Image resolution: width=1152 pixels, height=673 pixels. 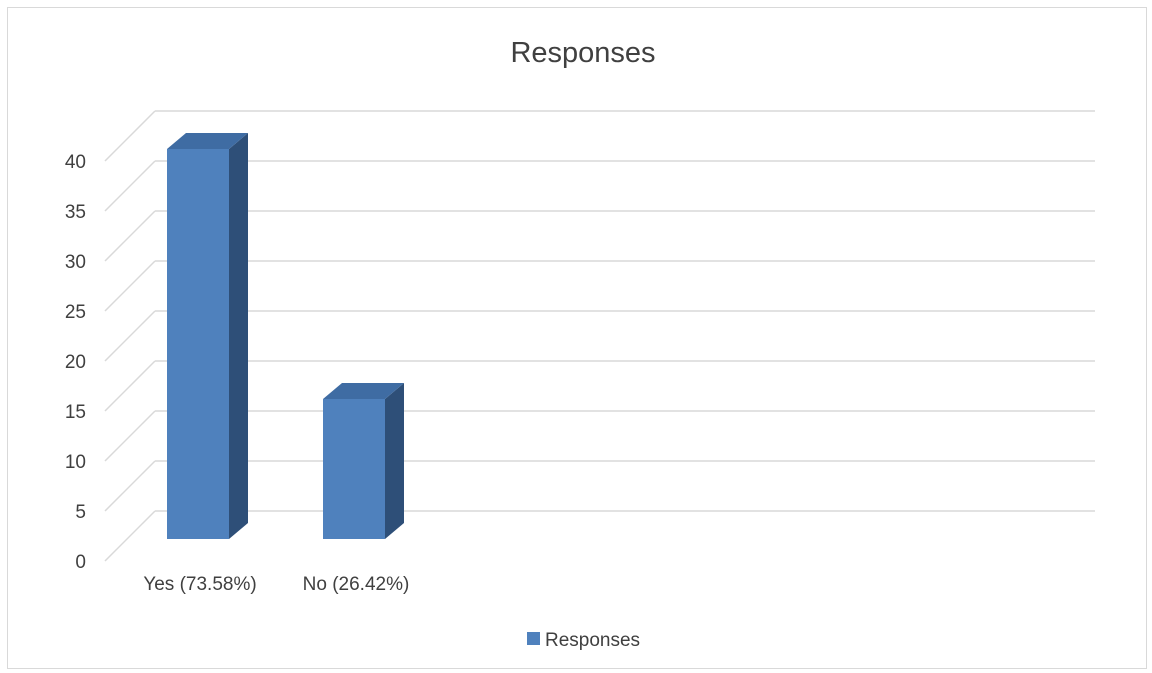 What do you see at coordinates (75, 262) in the screenshot?
I see `y-tick-label-6: 30` at bounding box center [75, 262].